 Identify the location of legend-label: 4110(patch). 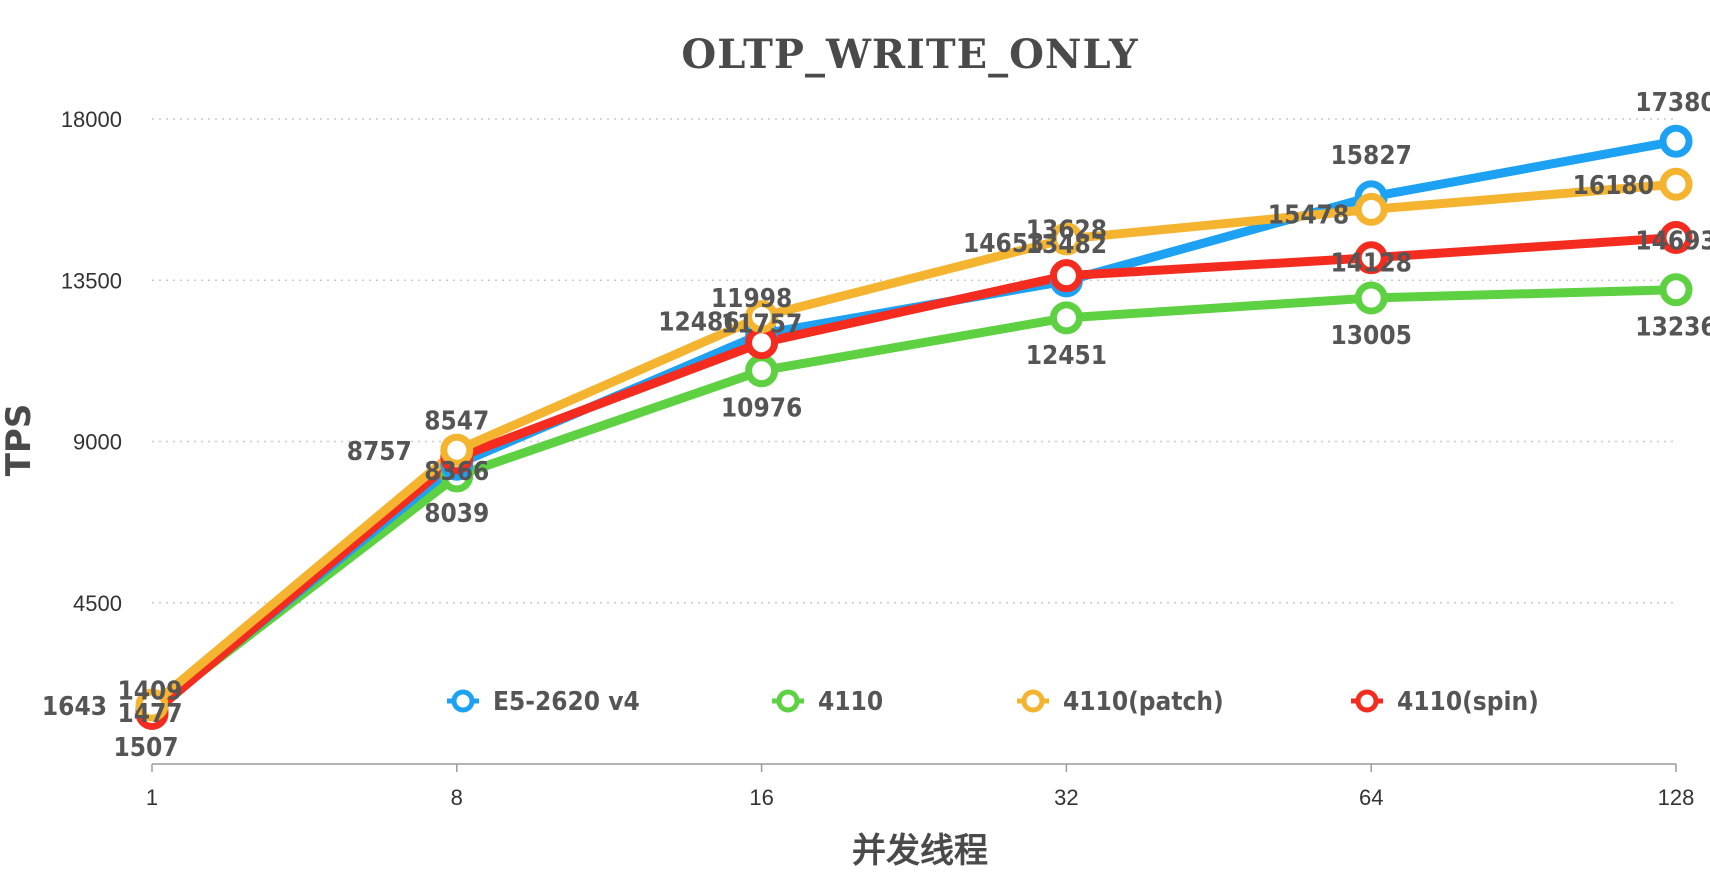
(1143, 702).